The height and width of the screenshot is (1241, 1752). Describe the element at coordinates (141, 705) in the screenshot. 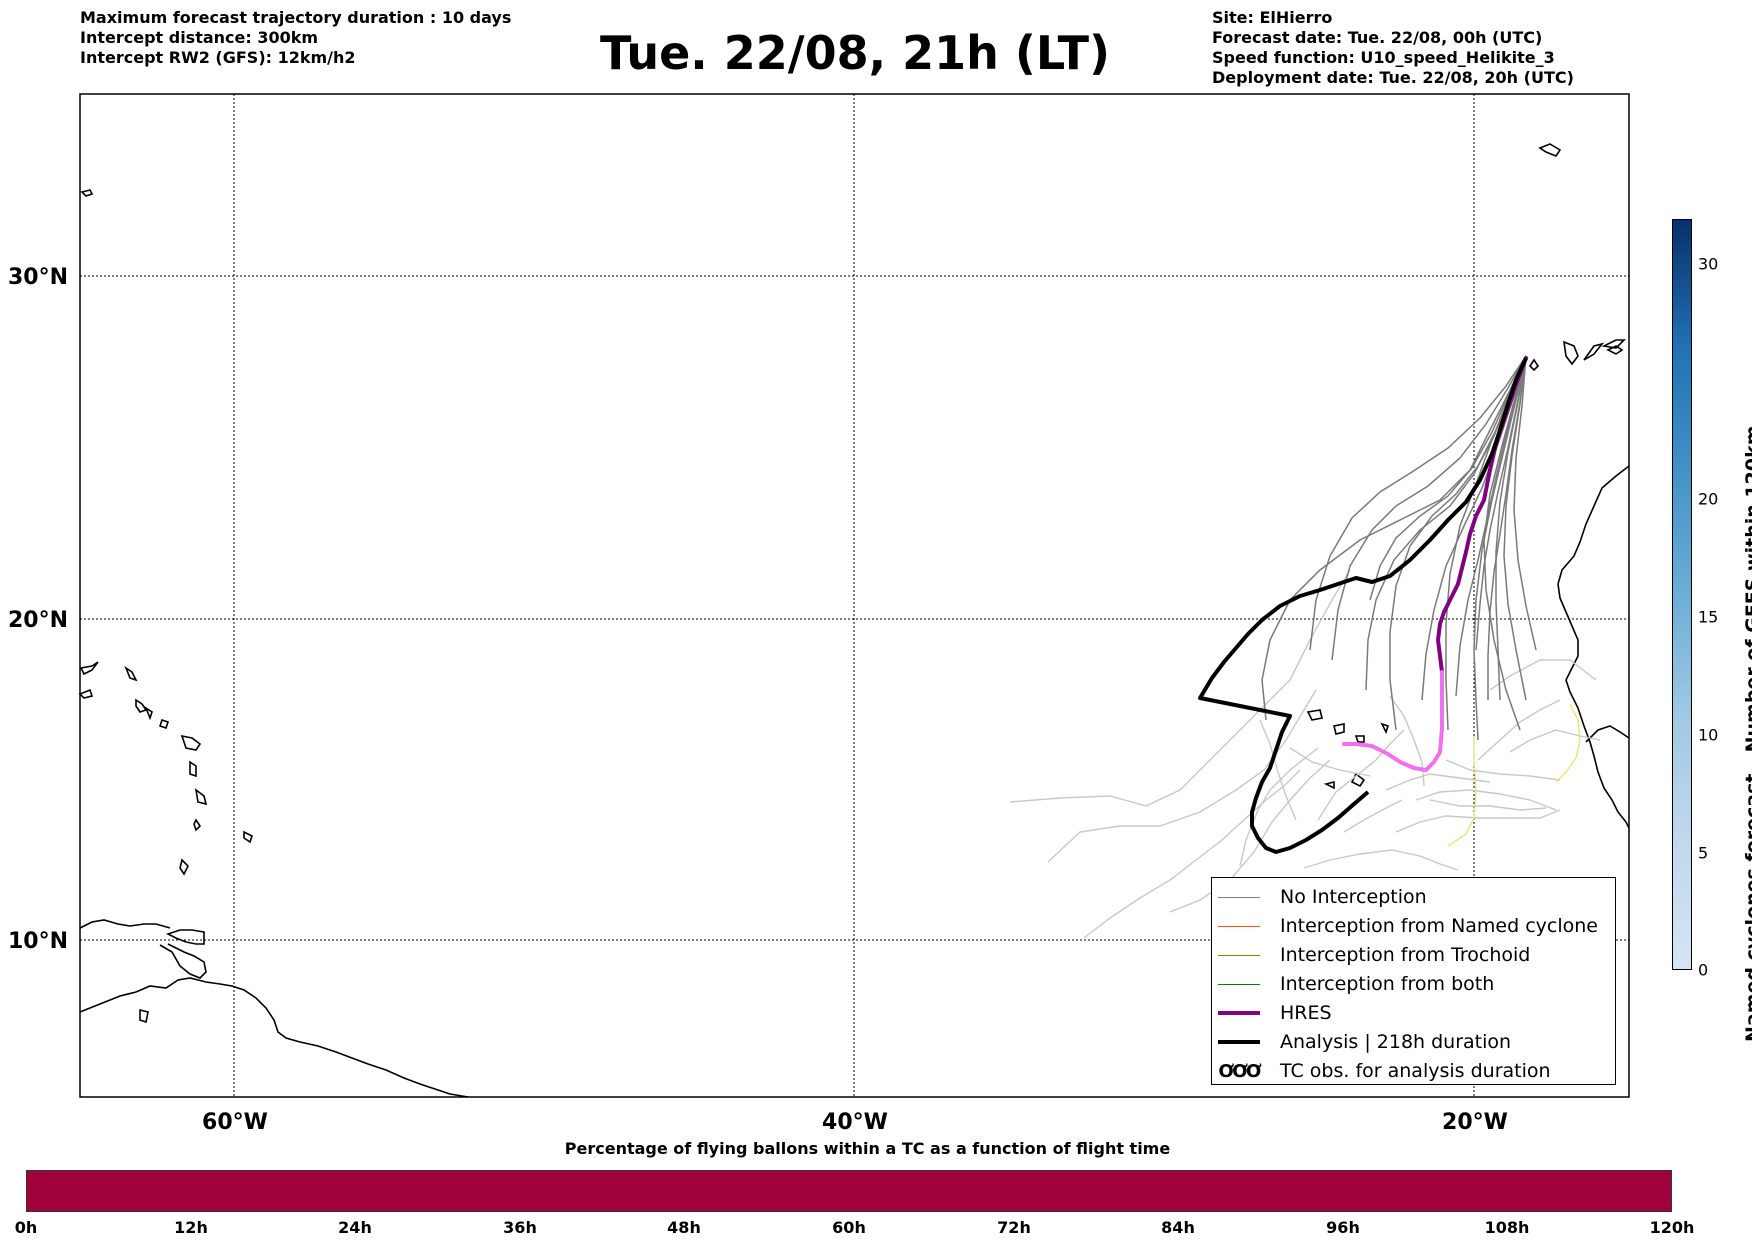

I see `island-d` at that location.